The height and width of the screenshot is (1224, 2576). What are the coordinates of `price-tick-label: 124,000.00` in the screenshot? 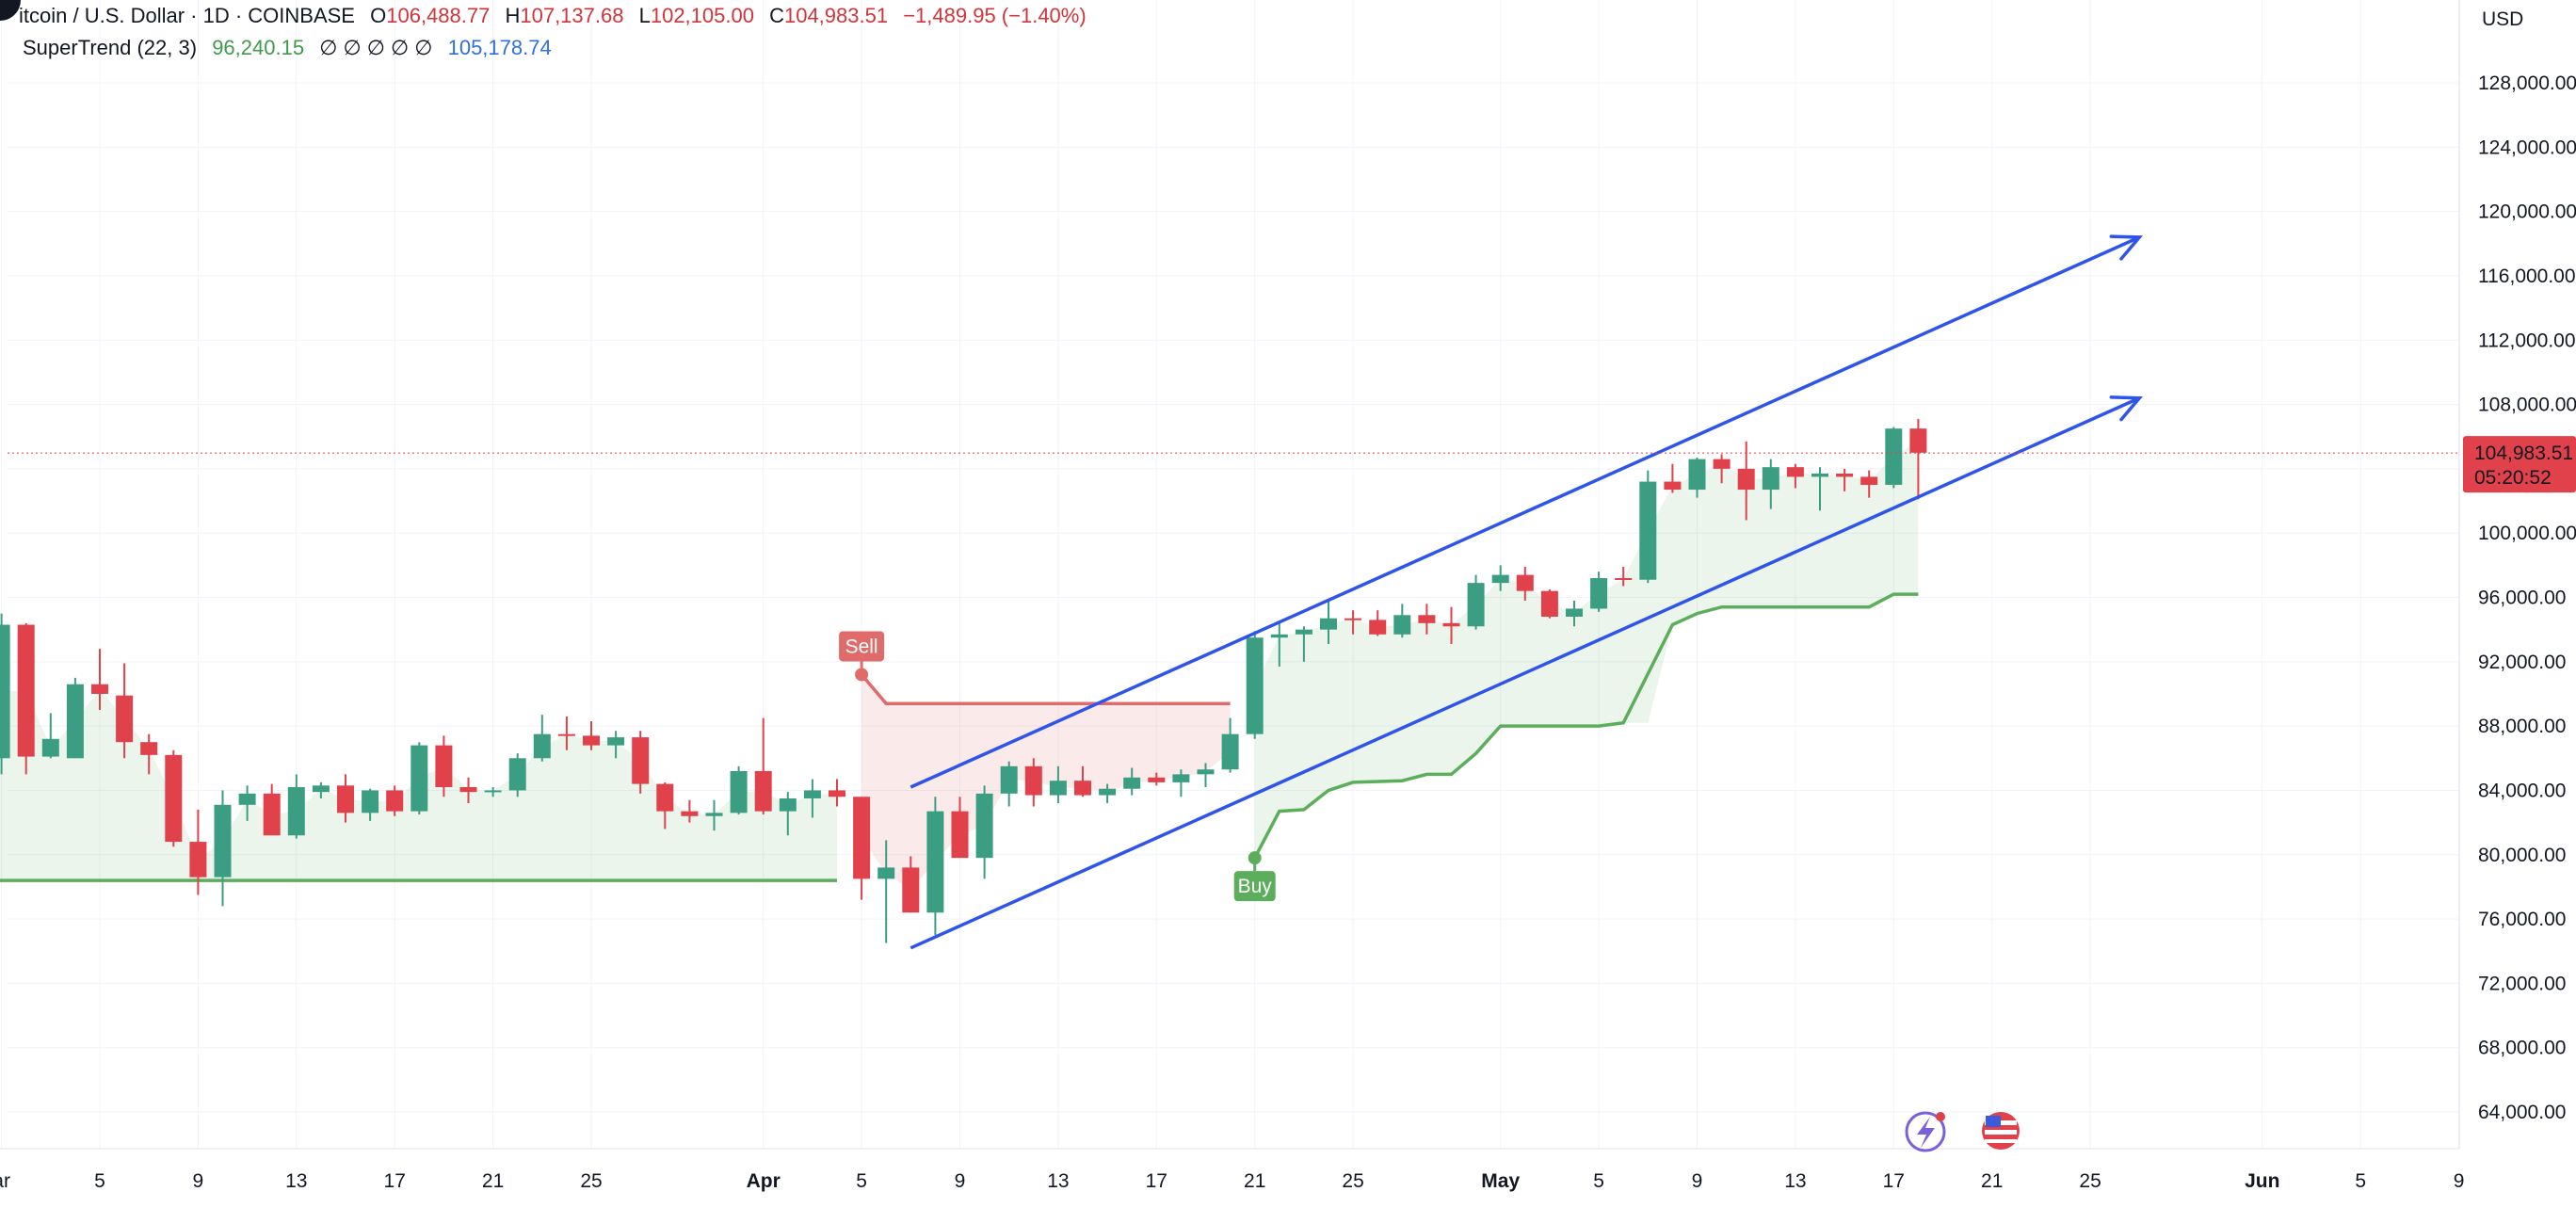 It's located at (2527, 147).